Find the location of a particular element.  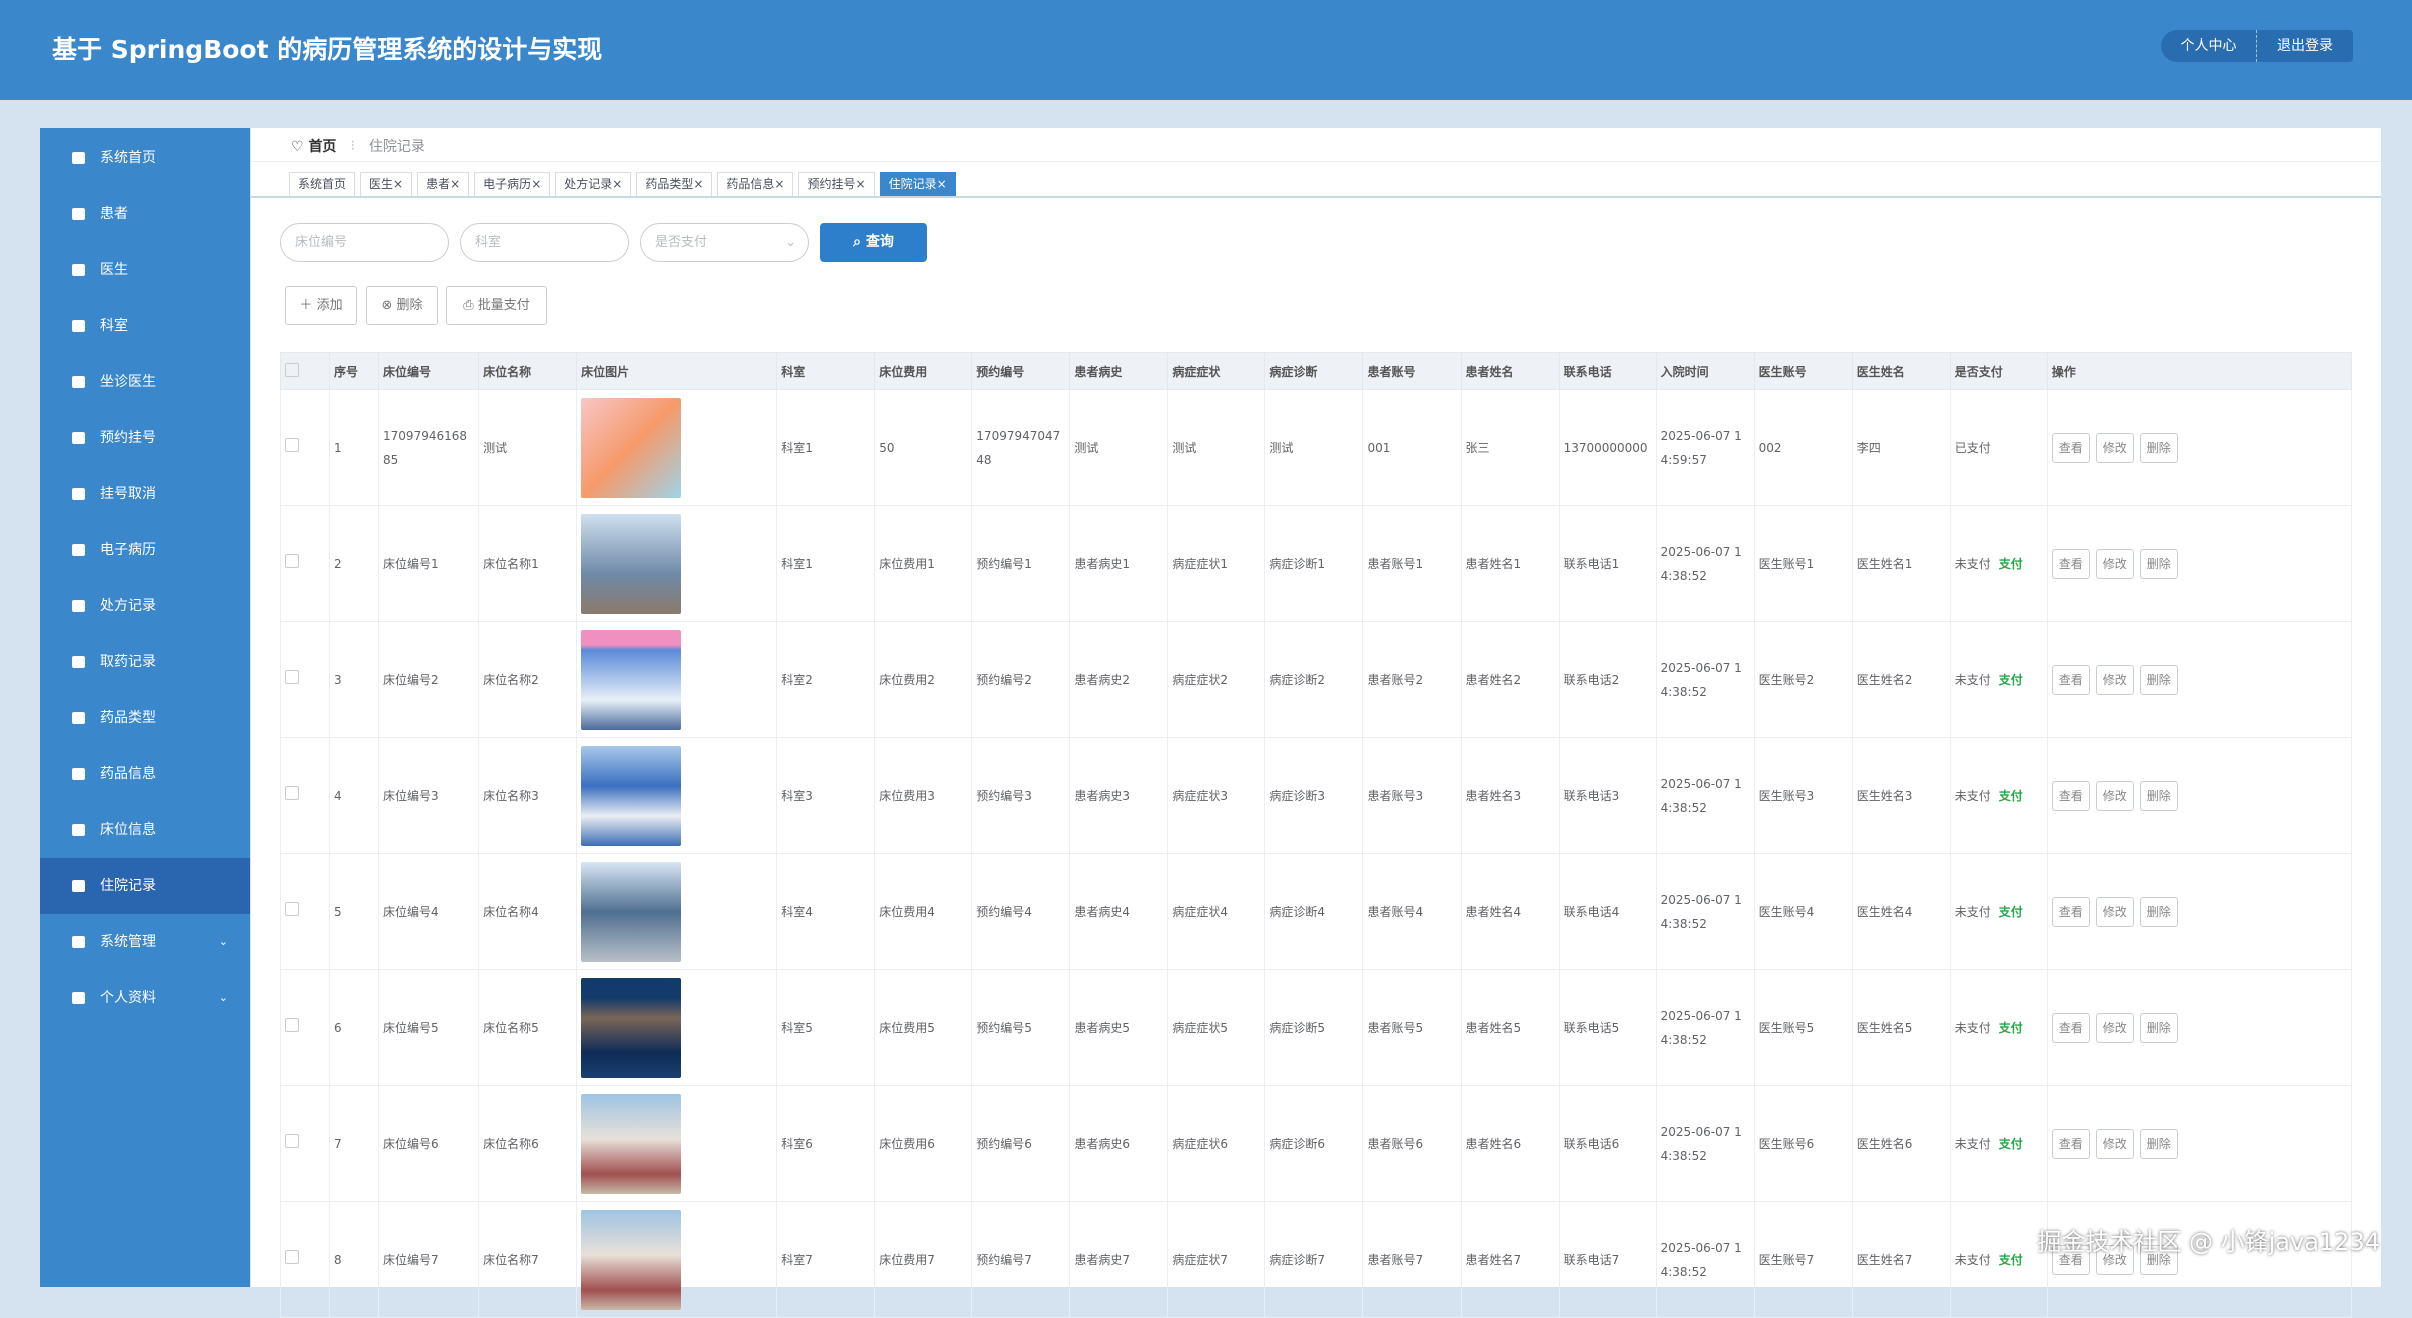

menu-item: 系统管理 ⌄ is located at coordinates (145, 942).